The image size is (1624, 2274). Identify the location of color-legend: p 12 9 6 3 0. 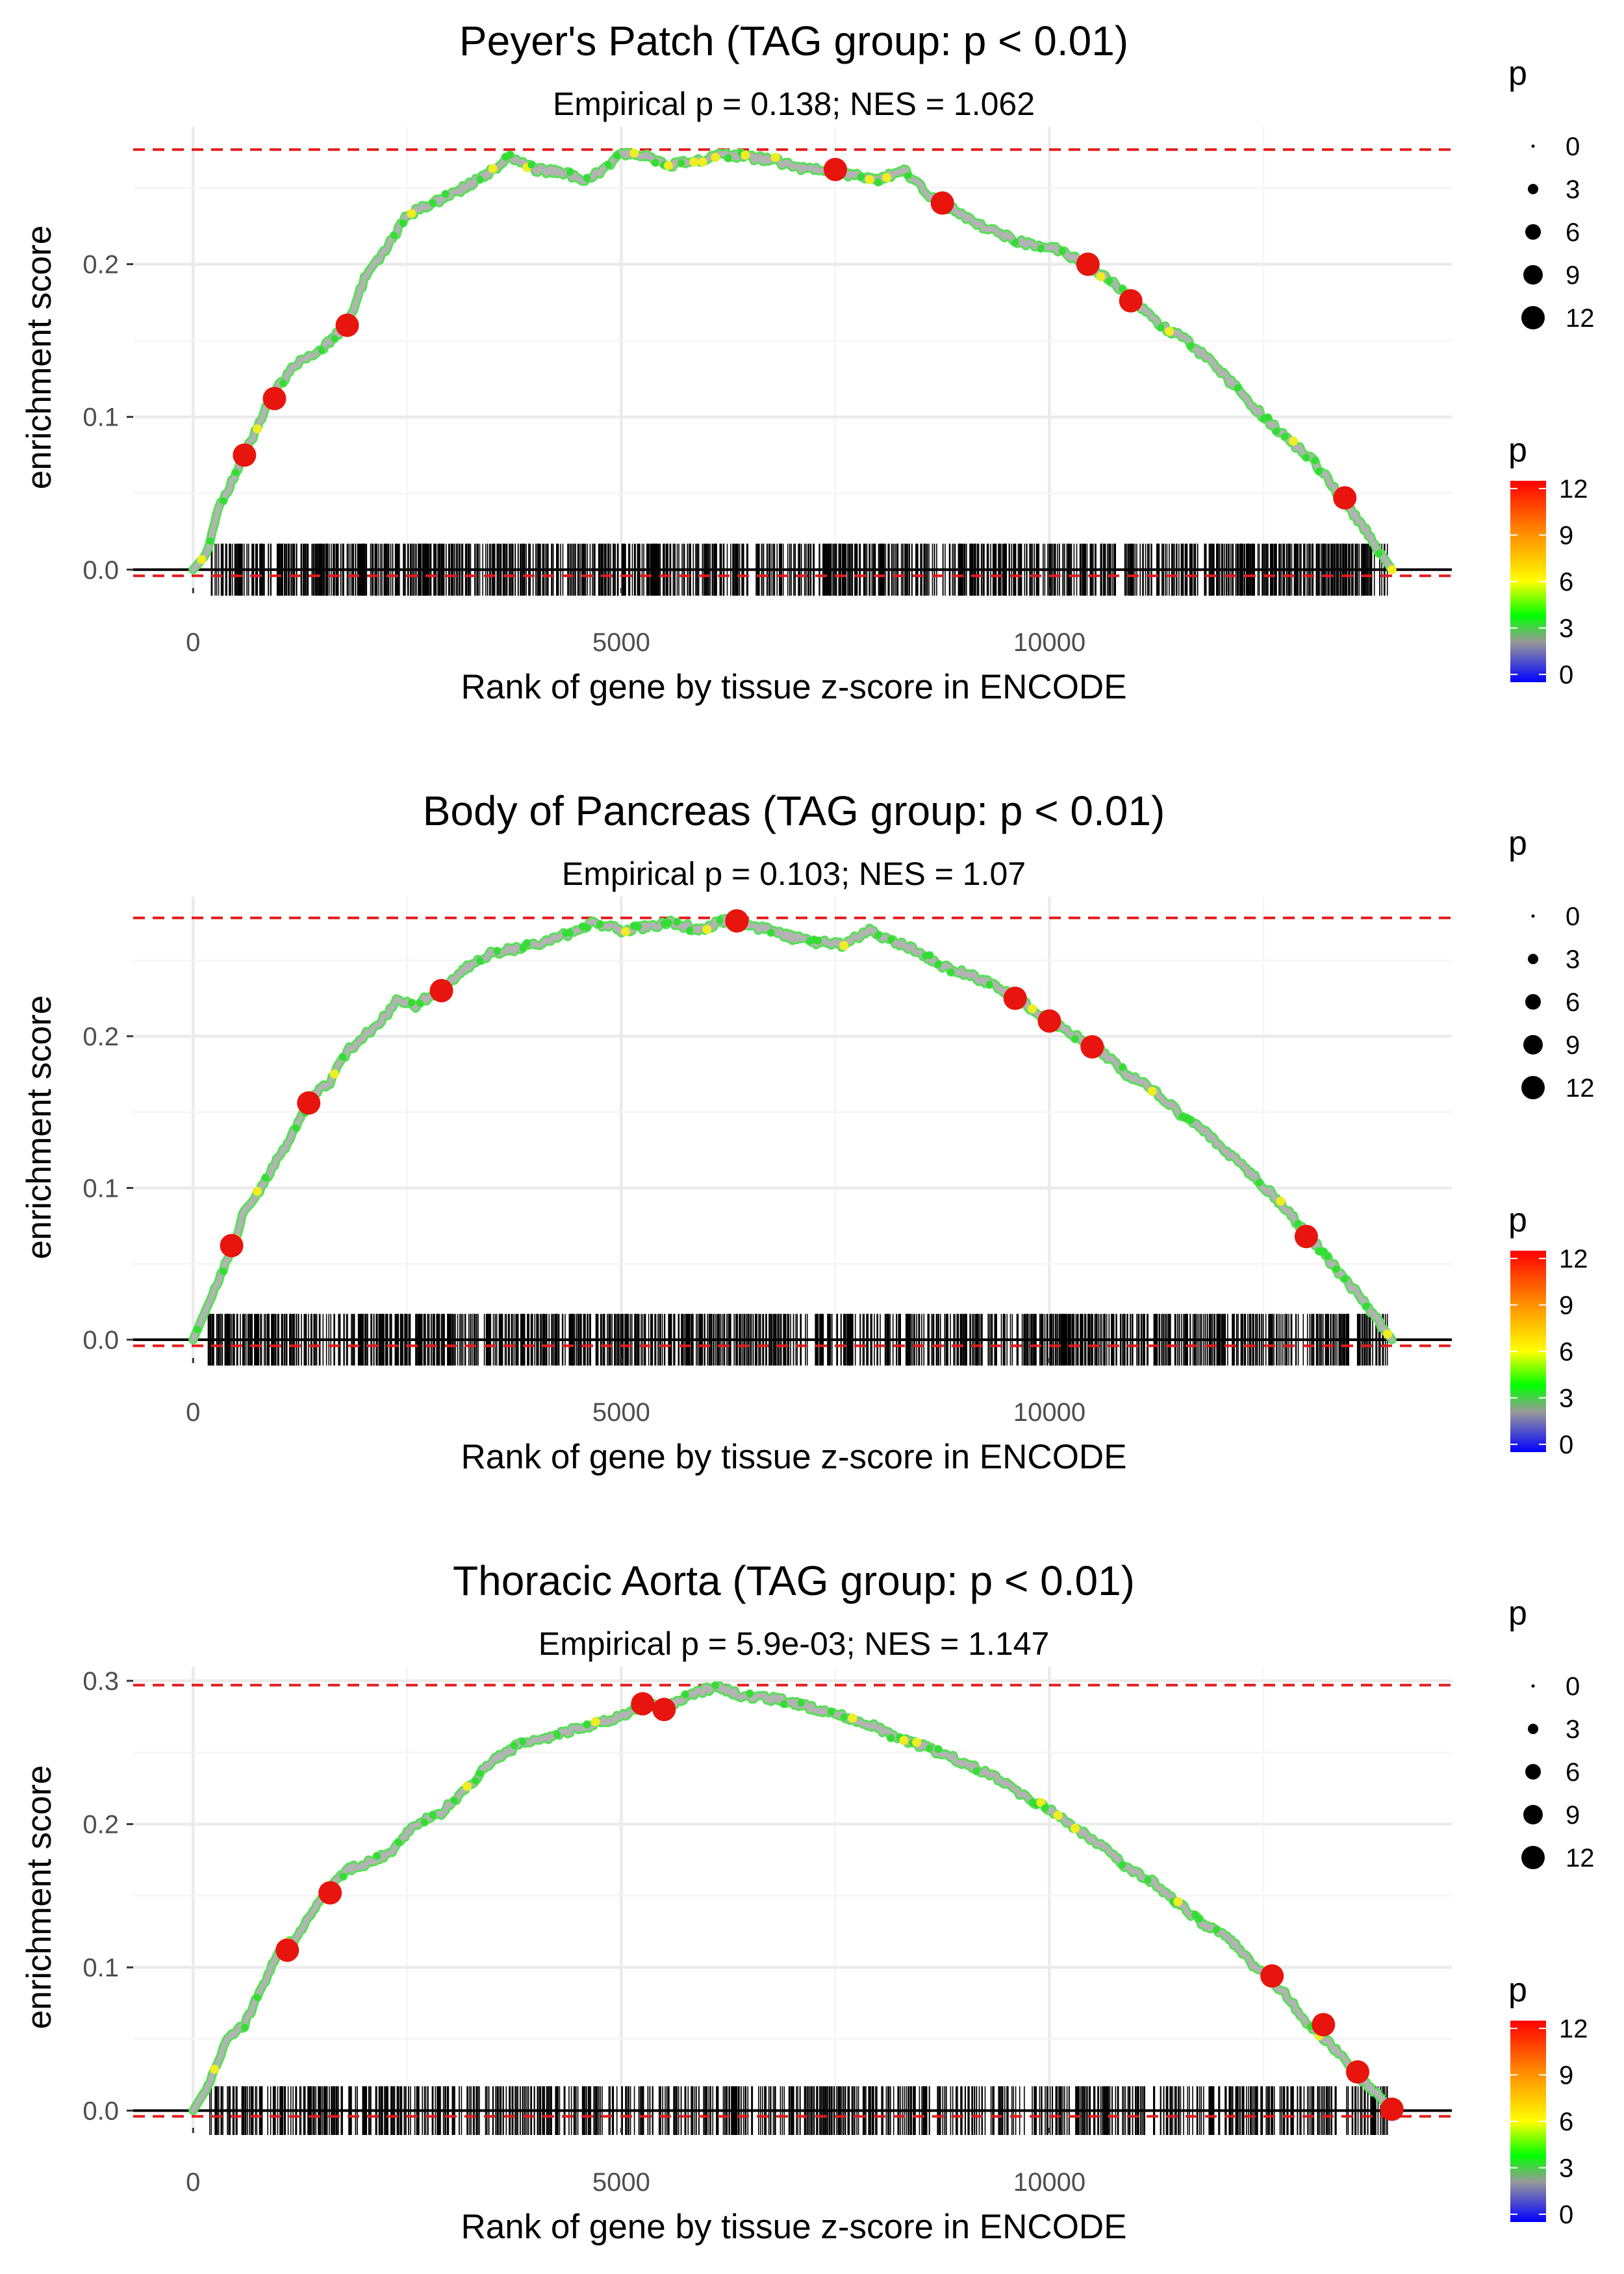
(1548, 1330).